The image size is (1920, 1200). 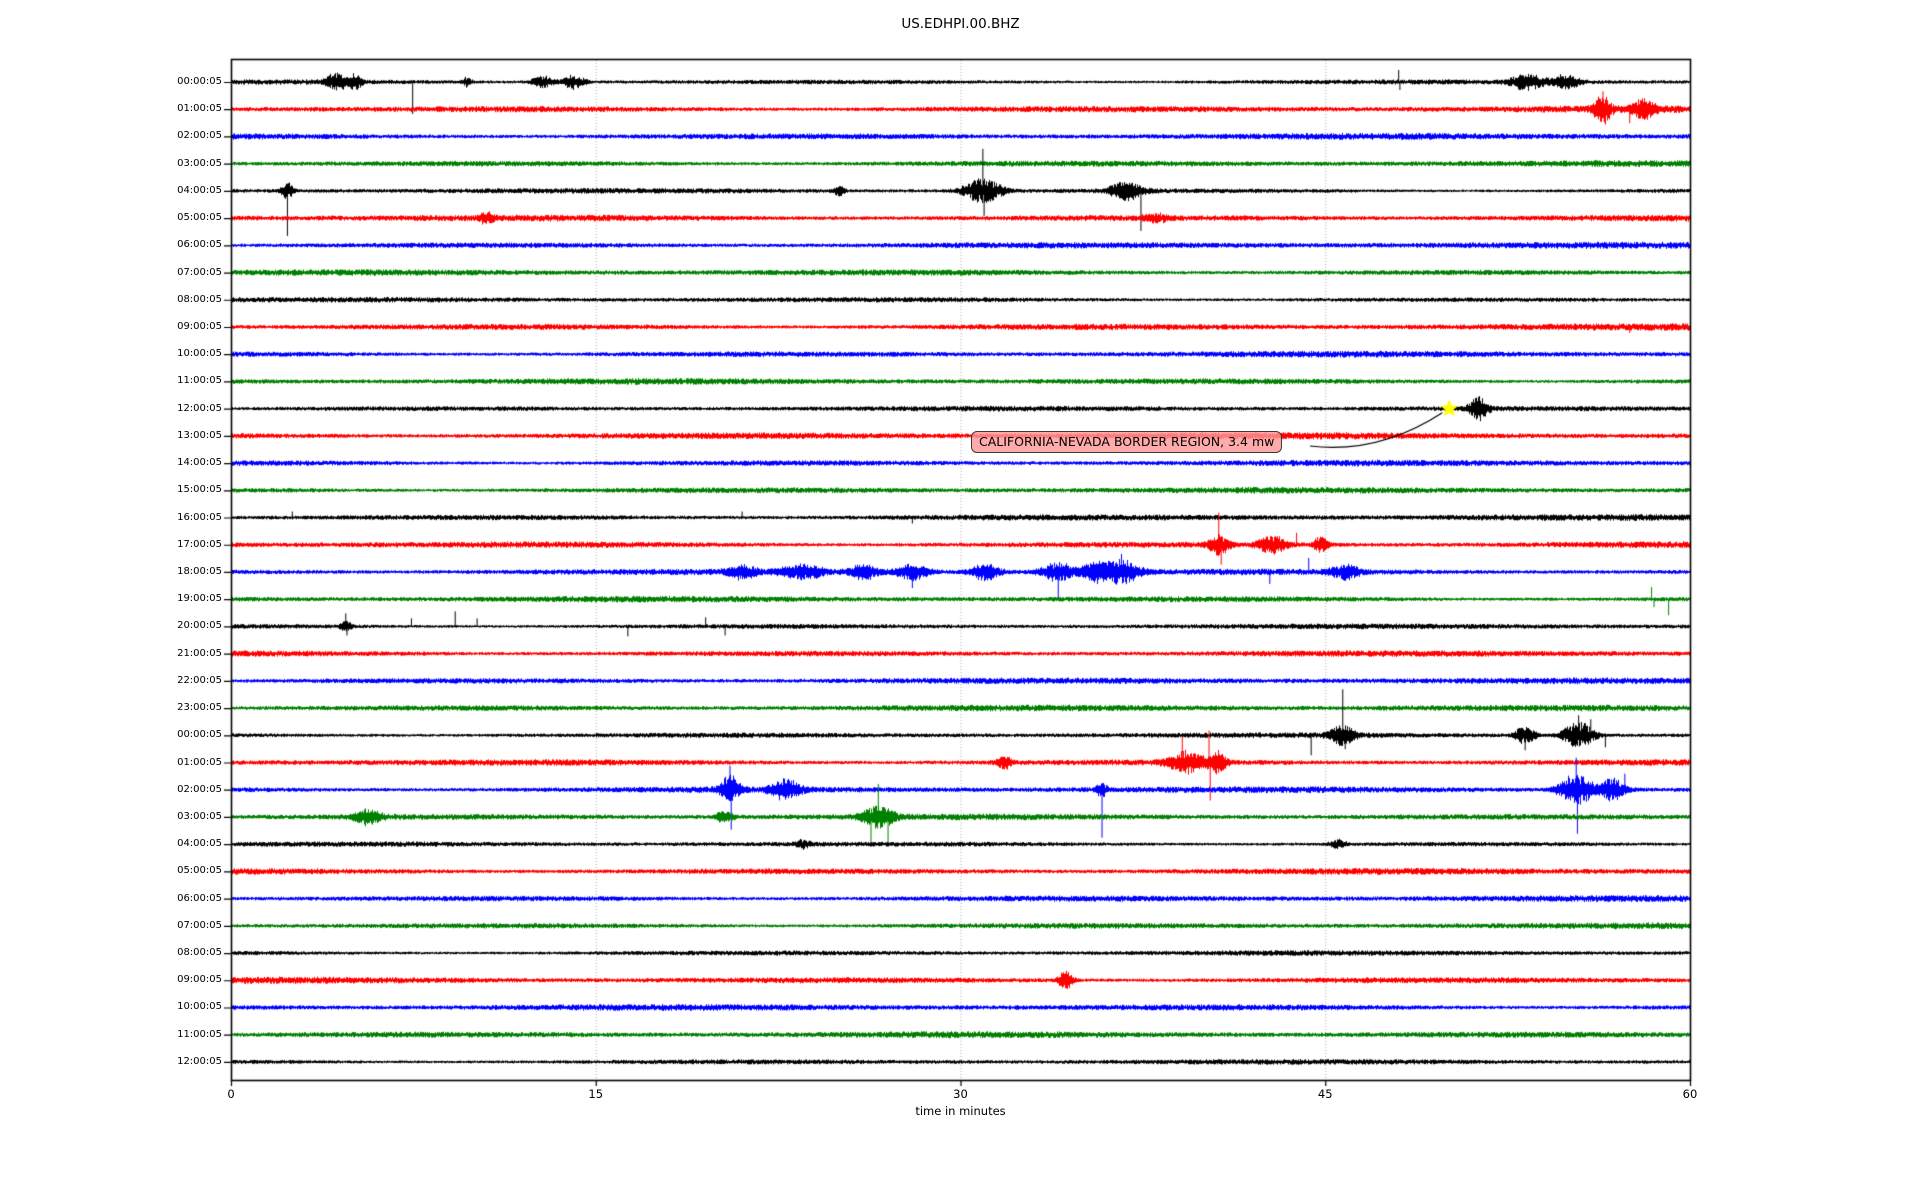 What do you see at coordinates (960, 24) in the screenshot?
I see `chart-title: US.EDHPI.00.BHZ` at bounding box center [960, 24].